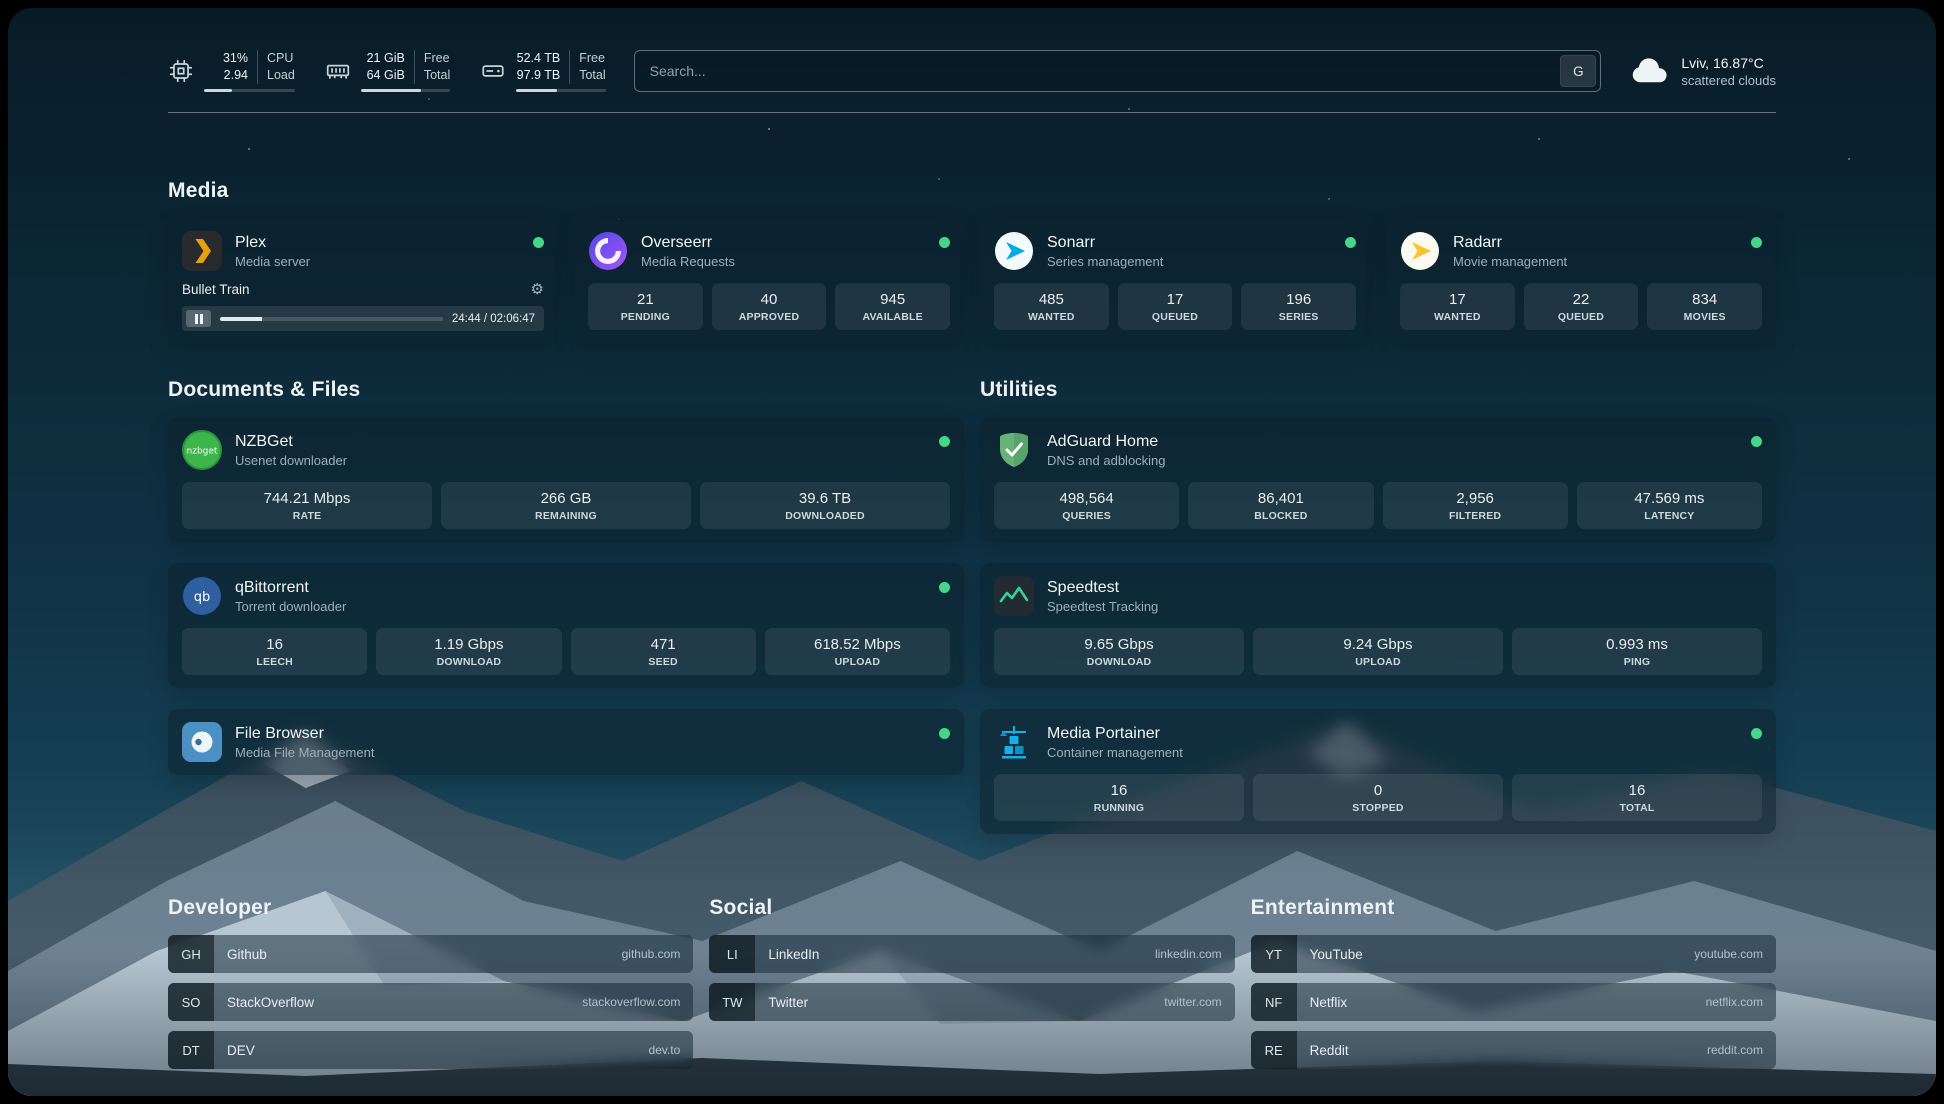 Image resolution: width=1944 pixels, height=1104 pixels. What do you see at coordinates (1457, 306) in the screenshot?
I see `stat-wanted: 17 WANTED` at bounding box center [1457, 306].